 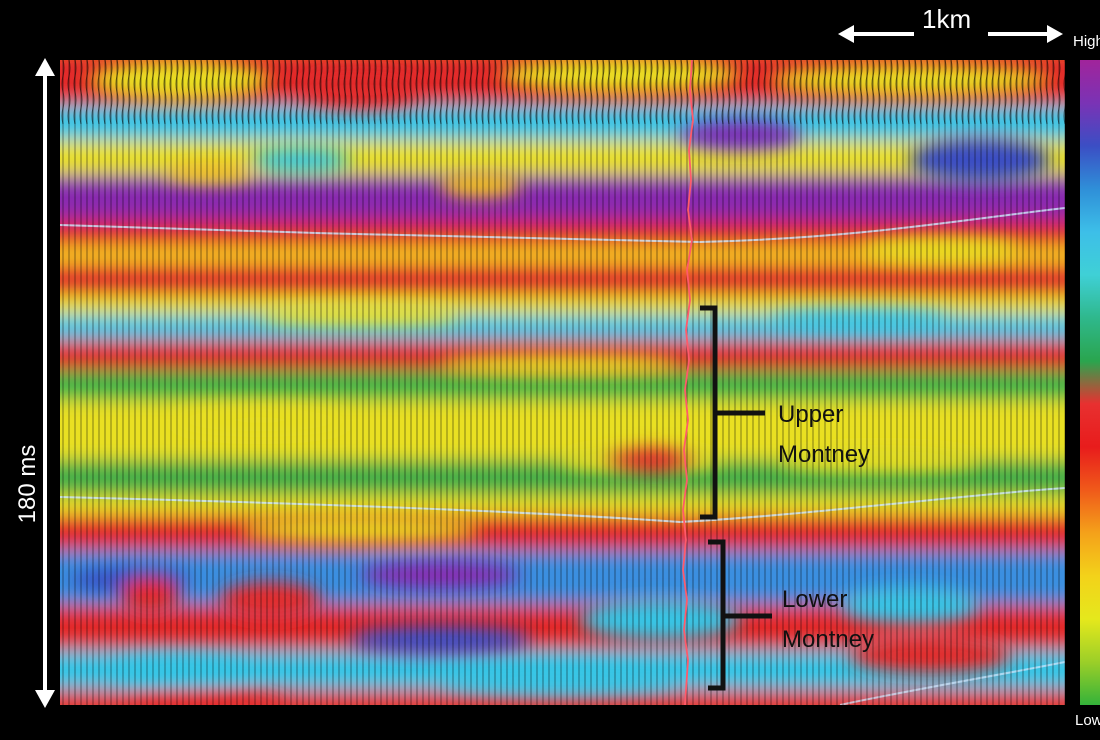 What do you see at coordinates (1087, 720) in the screenshot?
I see `colorbar-low-label: Low` at bounding box center [1087, 720].